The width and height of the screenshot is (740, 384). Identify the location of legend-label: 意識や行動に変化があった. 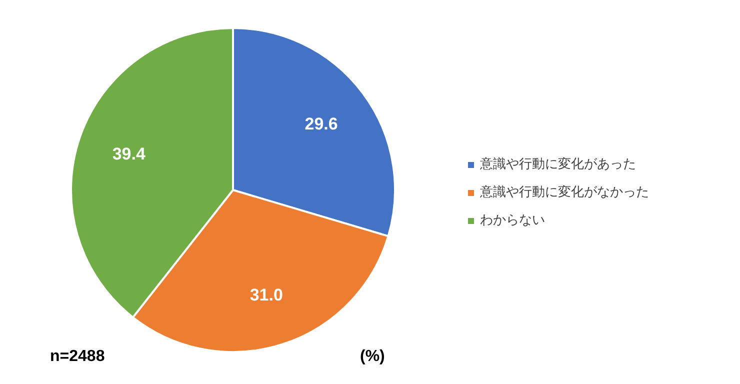
(558, 165).